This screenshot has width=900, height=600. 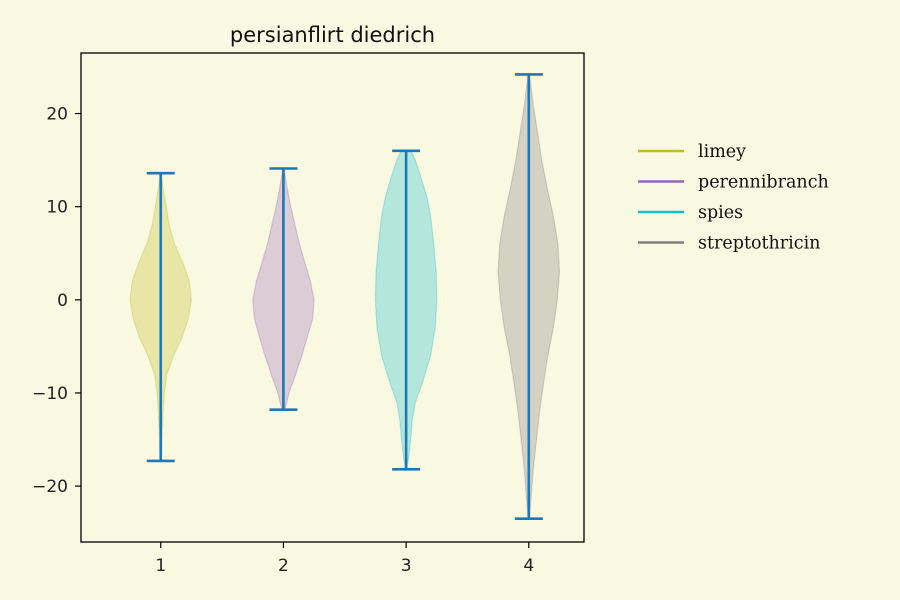 I want to click on legend: limey perennibranch spies streptothricin, so click(x=733, y=198).